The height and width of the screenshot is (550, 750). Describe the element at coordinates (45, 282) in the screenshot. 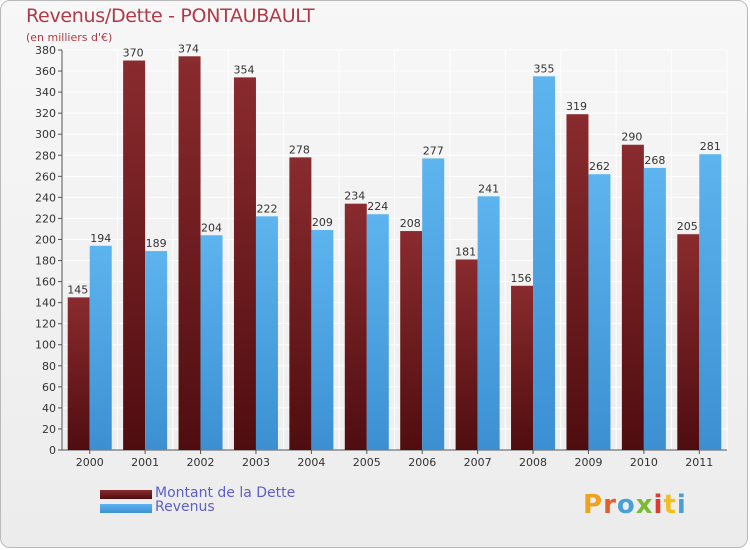

I see `y-tick-label: 160` at that location.